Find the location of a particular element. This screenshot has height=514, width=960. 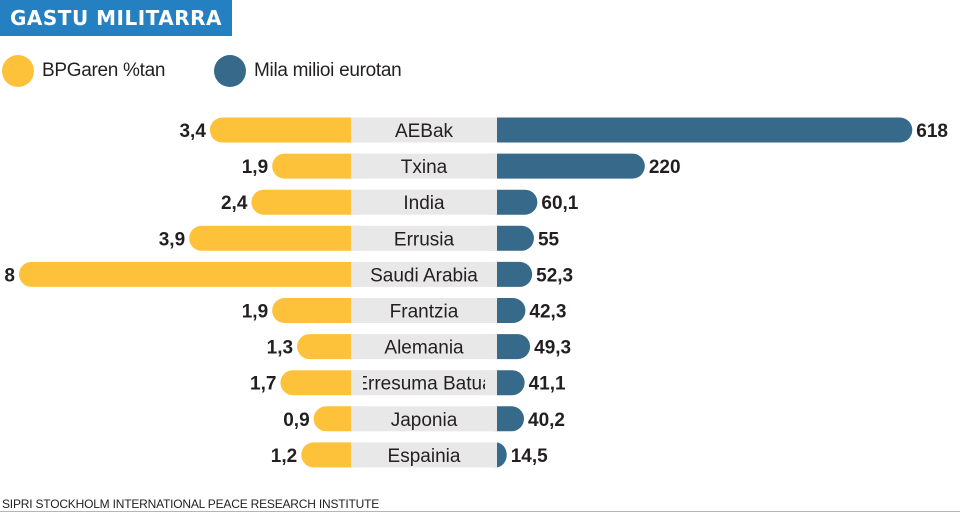

bar-eur-errusia is located at coordinates (509, 238).